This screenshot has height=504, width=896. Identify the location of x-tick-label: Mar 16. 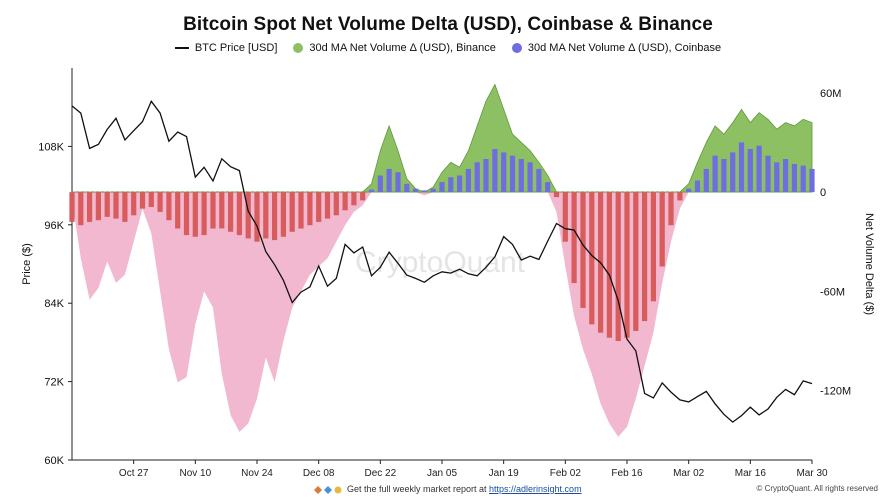
(751, 473).